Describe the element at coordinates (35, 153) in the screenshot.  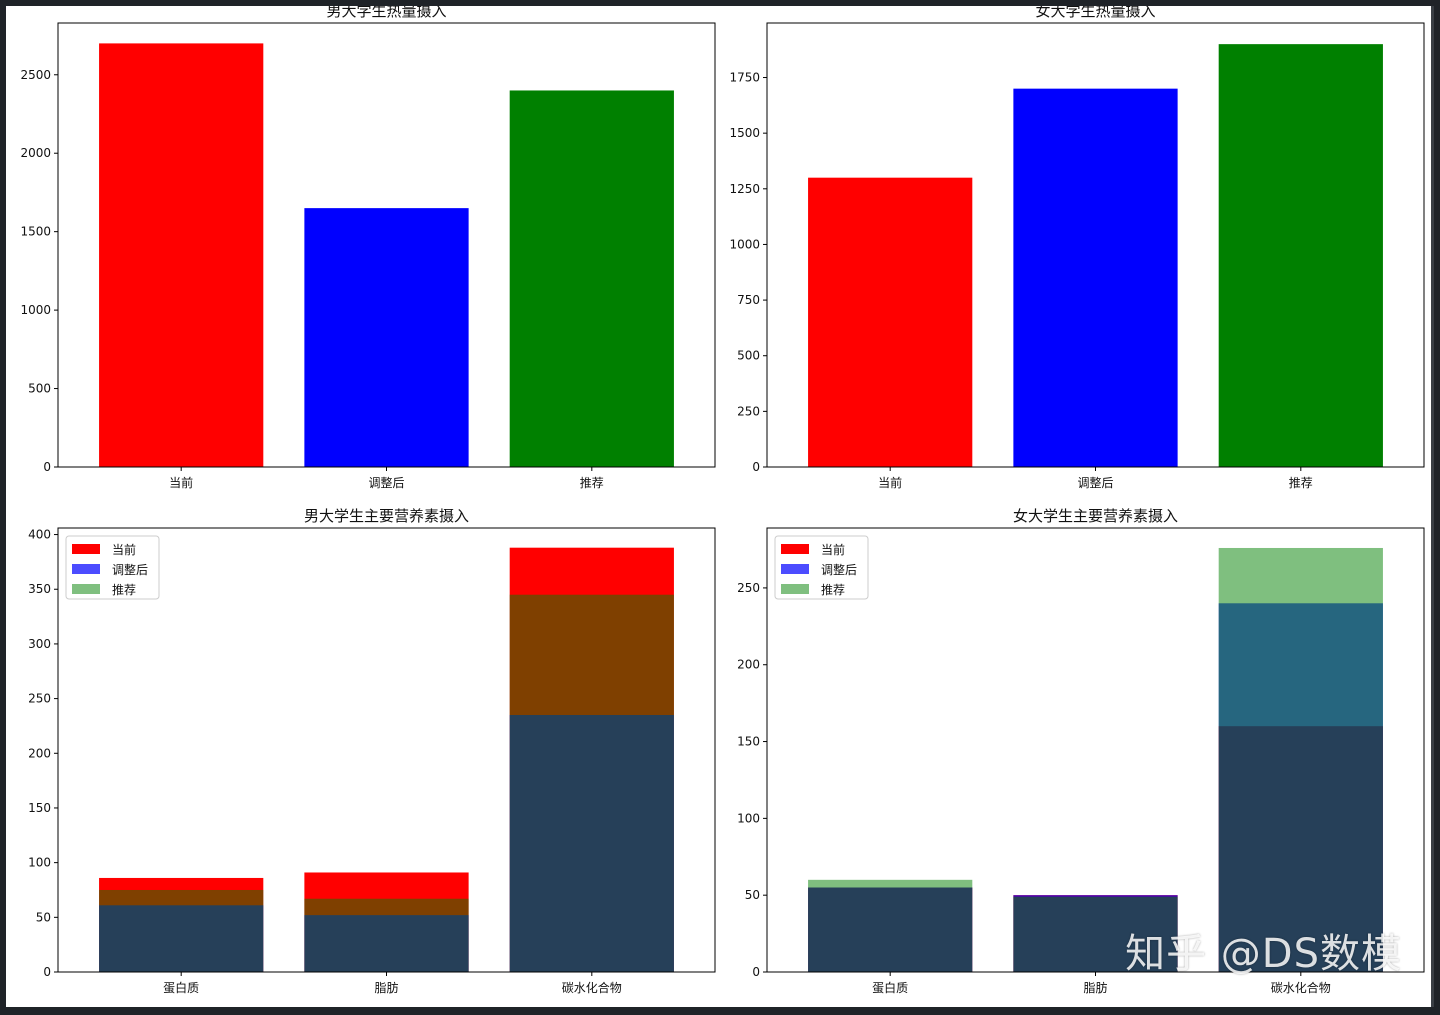
I see `y-tick-label: 2000` at that location.